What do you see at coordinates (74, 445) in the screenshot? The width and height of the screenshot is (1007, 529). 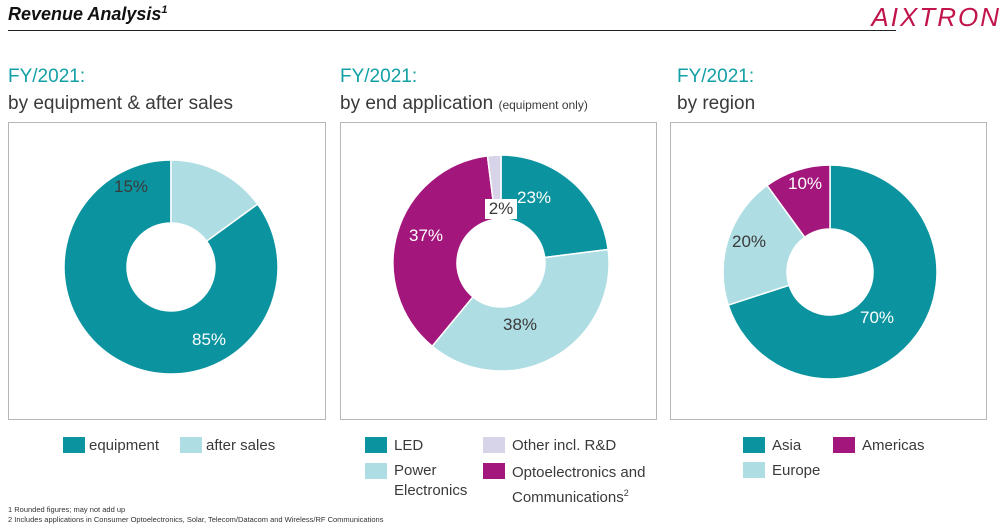 I see `legend-swatch-equipment` at bounding box center [74, 445].